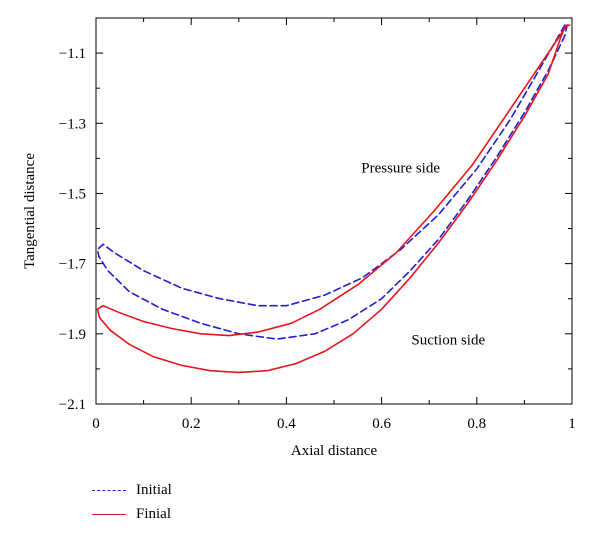  What do you see at coordinates (448, 340) in the screenshot?
I see `annotation-suction-side: Suction side` at bounding box center [448, 340].